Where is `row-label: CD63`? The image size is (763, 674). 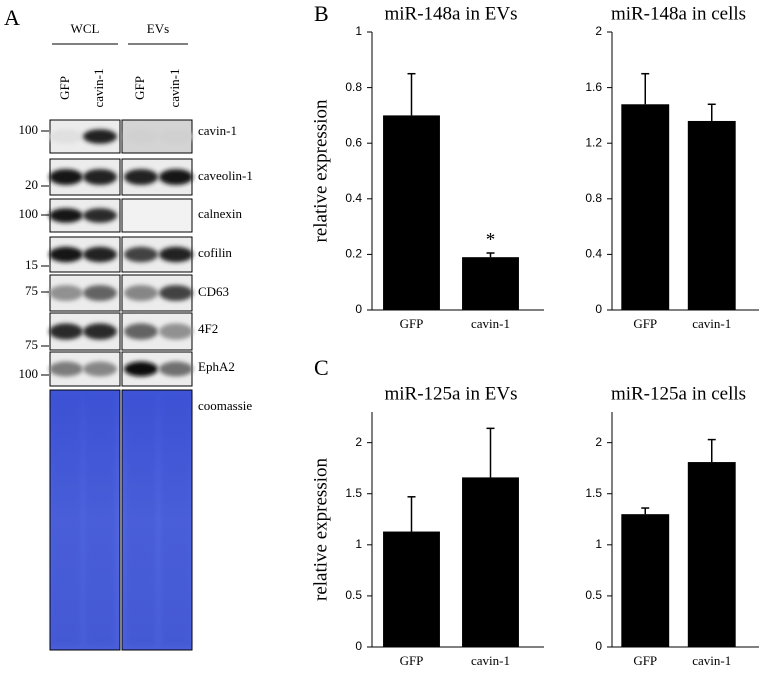 row-label: CD63 is located at coordinates (213, 291).